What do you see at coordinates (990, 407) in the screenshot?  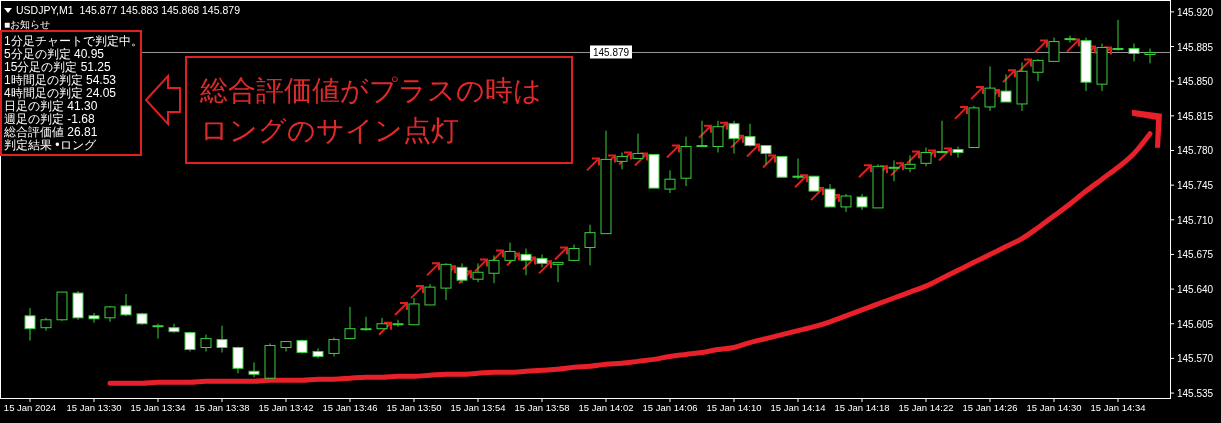 I see `x-tick-label: 15 Jan 14:26` at bounding box center [990, 407].